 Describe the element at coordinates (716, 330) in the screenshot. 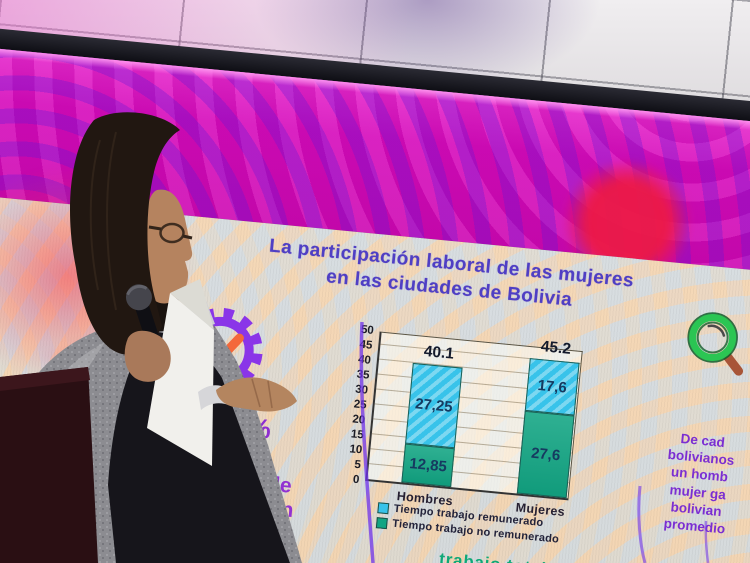

I see `magnifier-glint` at that location.